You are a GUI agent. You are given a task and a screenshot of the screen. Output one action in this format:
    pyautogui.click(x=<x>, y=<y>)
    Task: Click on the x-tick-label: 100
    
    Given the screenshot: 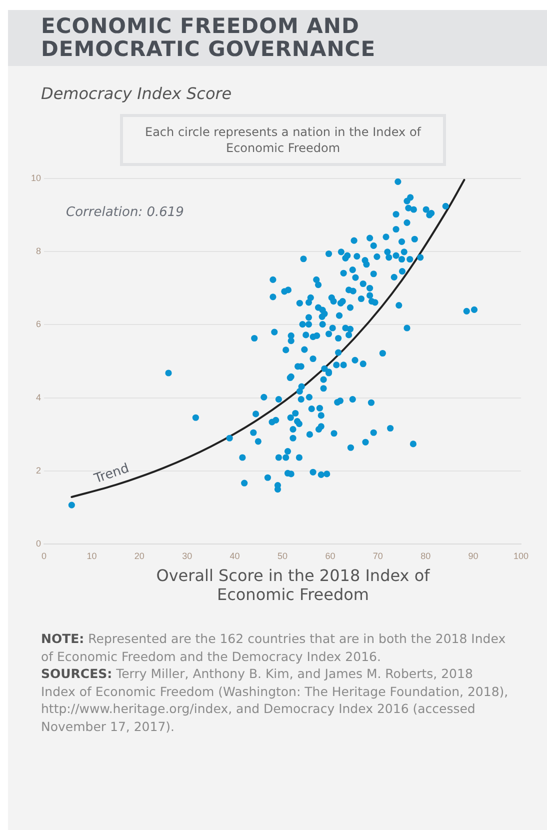 What is the action you would take?
    pyautogui.click(x=521, y=556)
    